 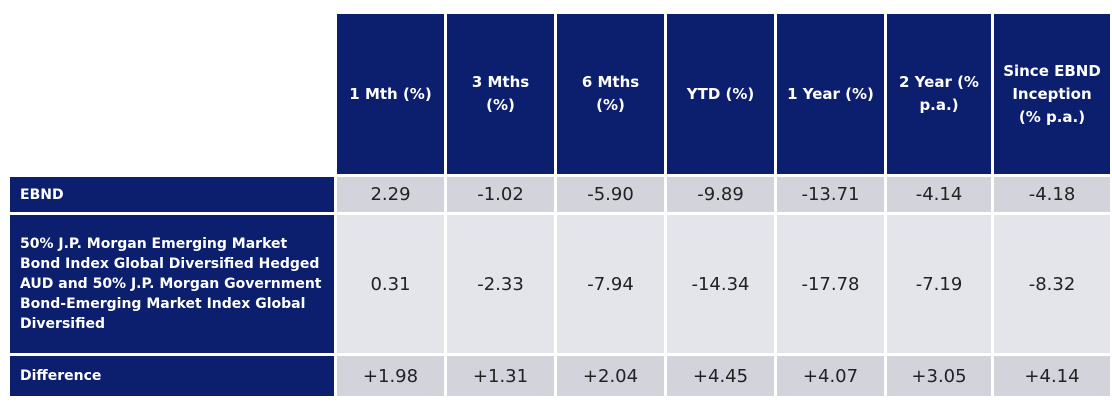 What do you see at coordinates (1052, 194) in the screenshot?
I see `value-cell: -4.18` at bounding box center [1052, 194].